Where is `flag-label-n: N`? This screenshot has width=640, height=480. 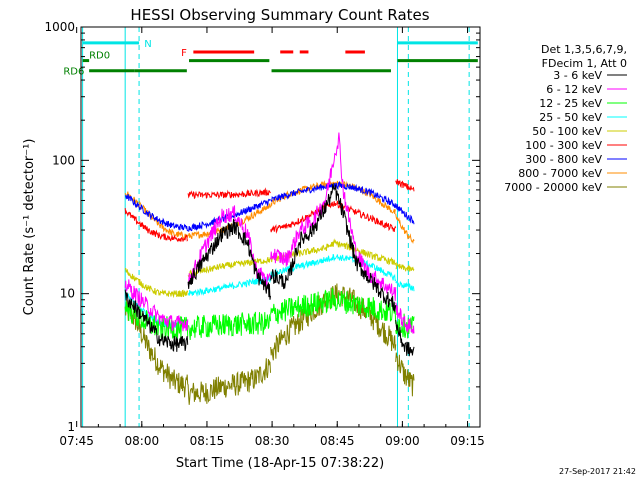 flag-label-n: N is located at coordinates (147, 44).